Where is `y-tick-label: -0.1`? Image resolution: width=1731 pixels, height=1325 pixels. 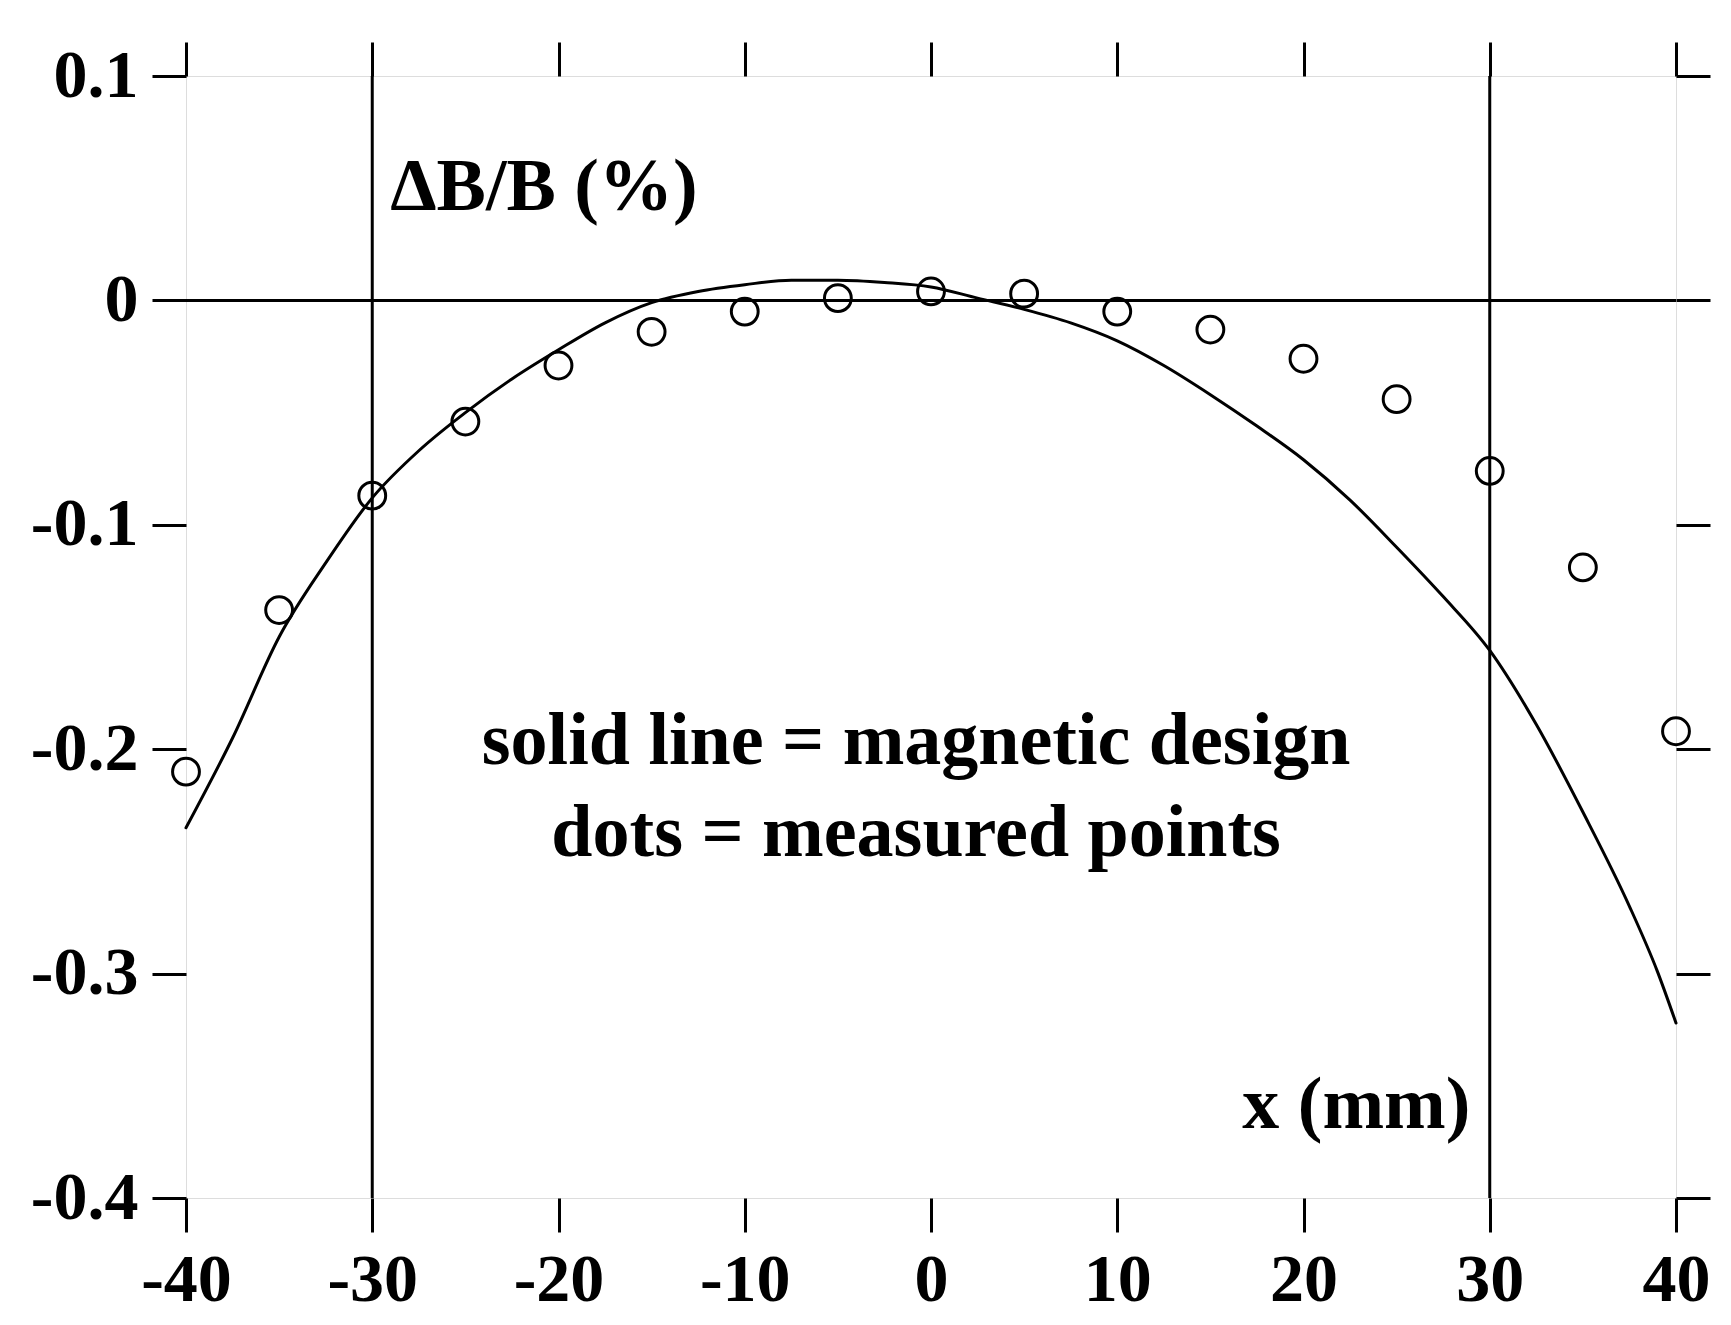 y-tick-label: -0.1 is located at coordinates (84, 522).